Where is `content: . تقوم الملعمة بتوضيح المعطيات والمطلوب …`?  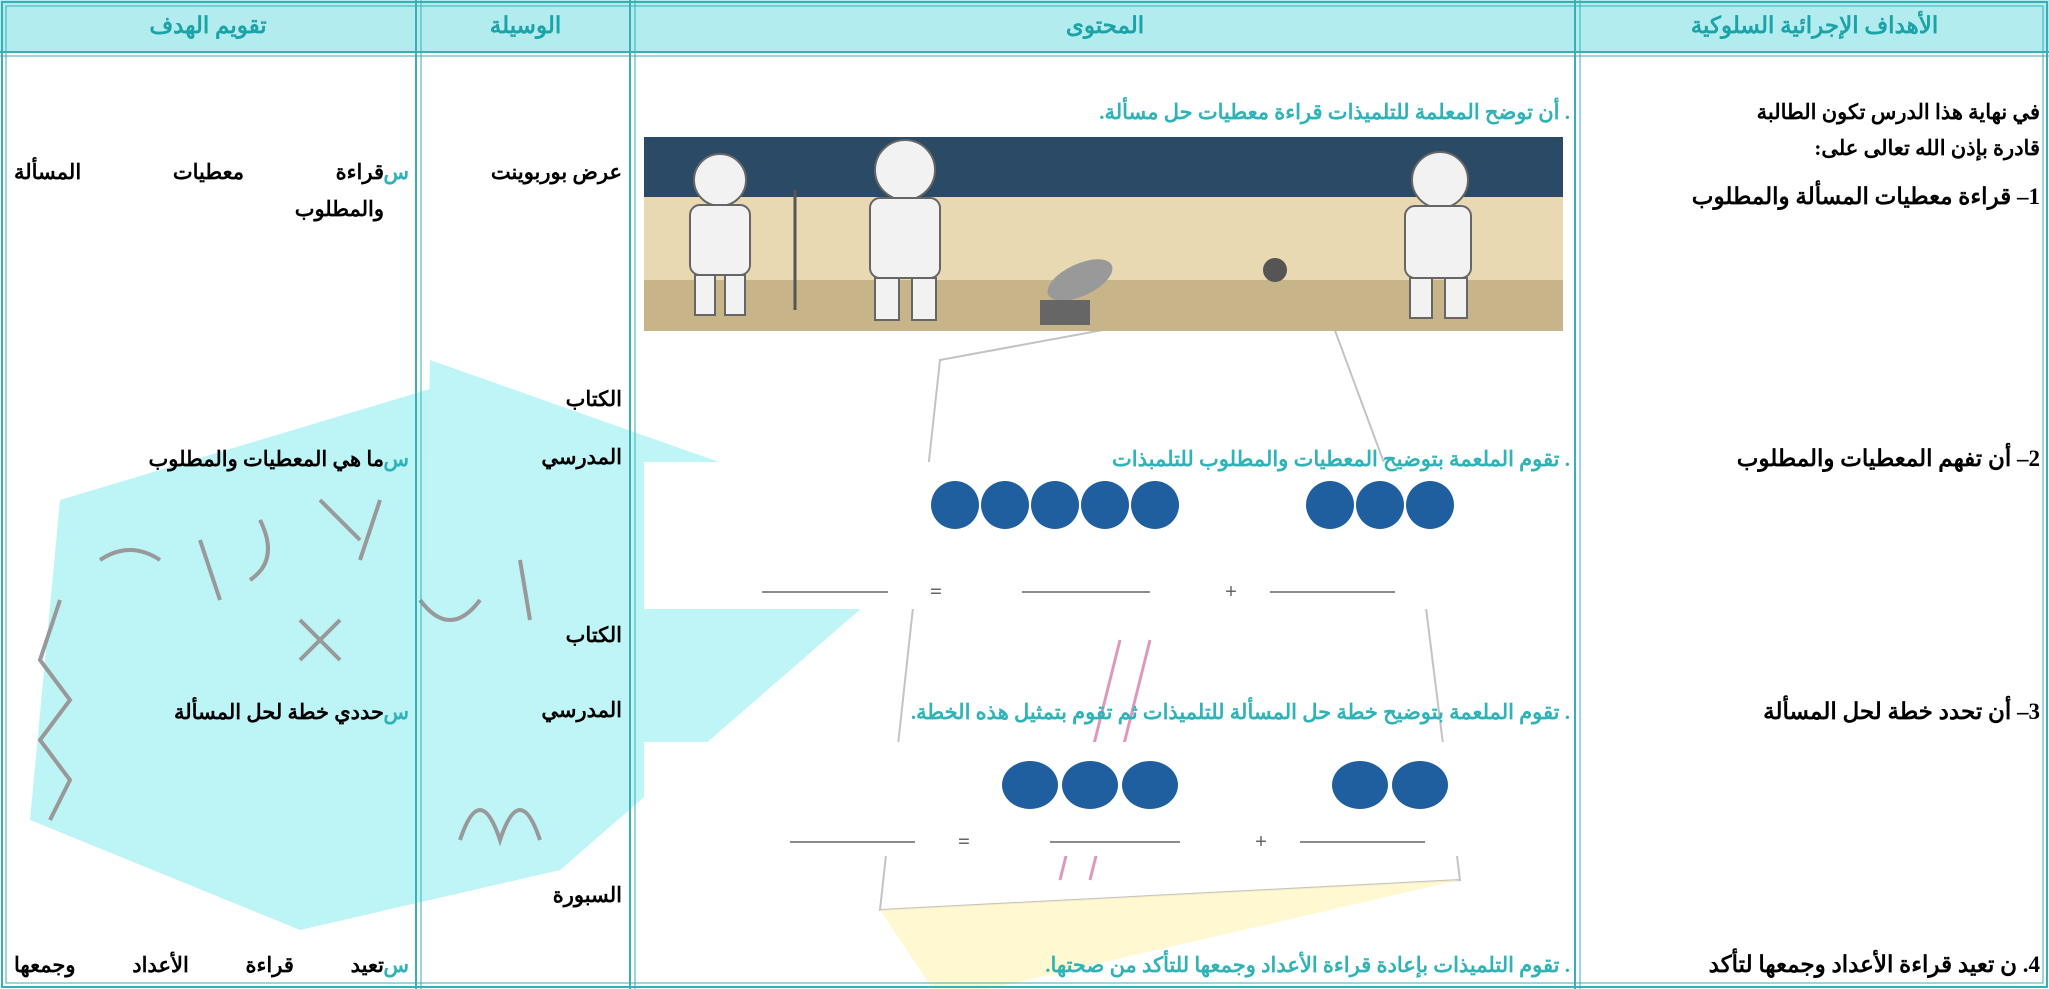 content: . تقوم الملعمة بتوضيح المعطيات والمطلوب … is located at coordinates (1341, 459).